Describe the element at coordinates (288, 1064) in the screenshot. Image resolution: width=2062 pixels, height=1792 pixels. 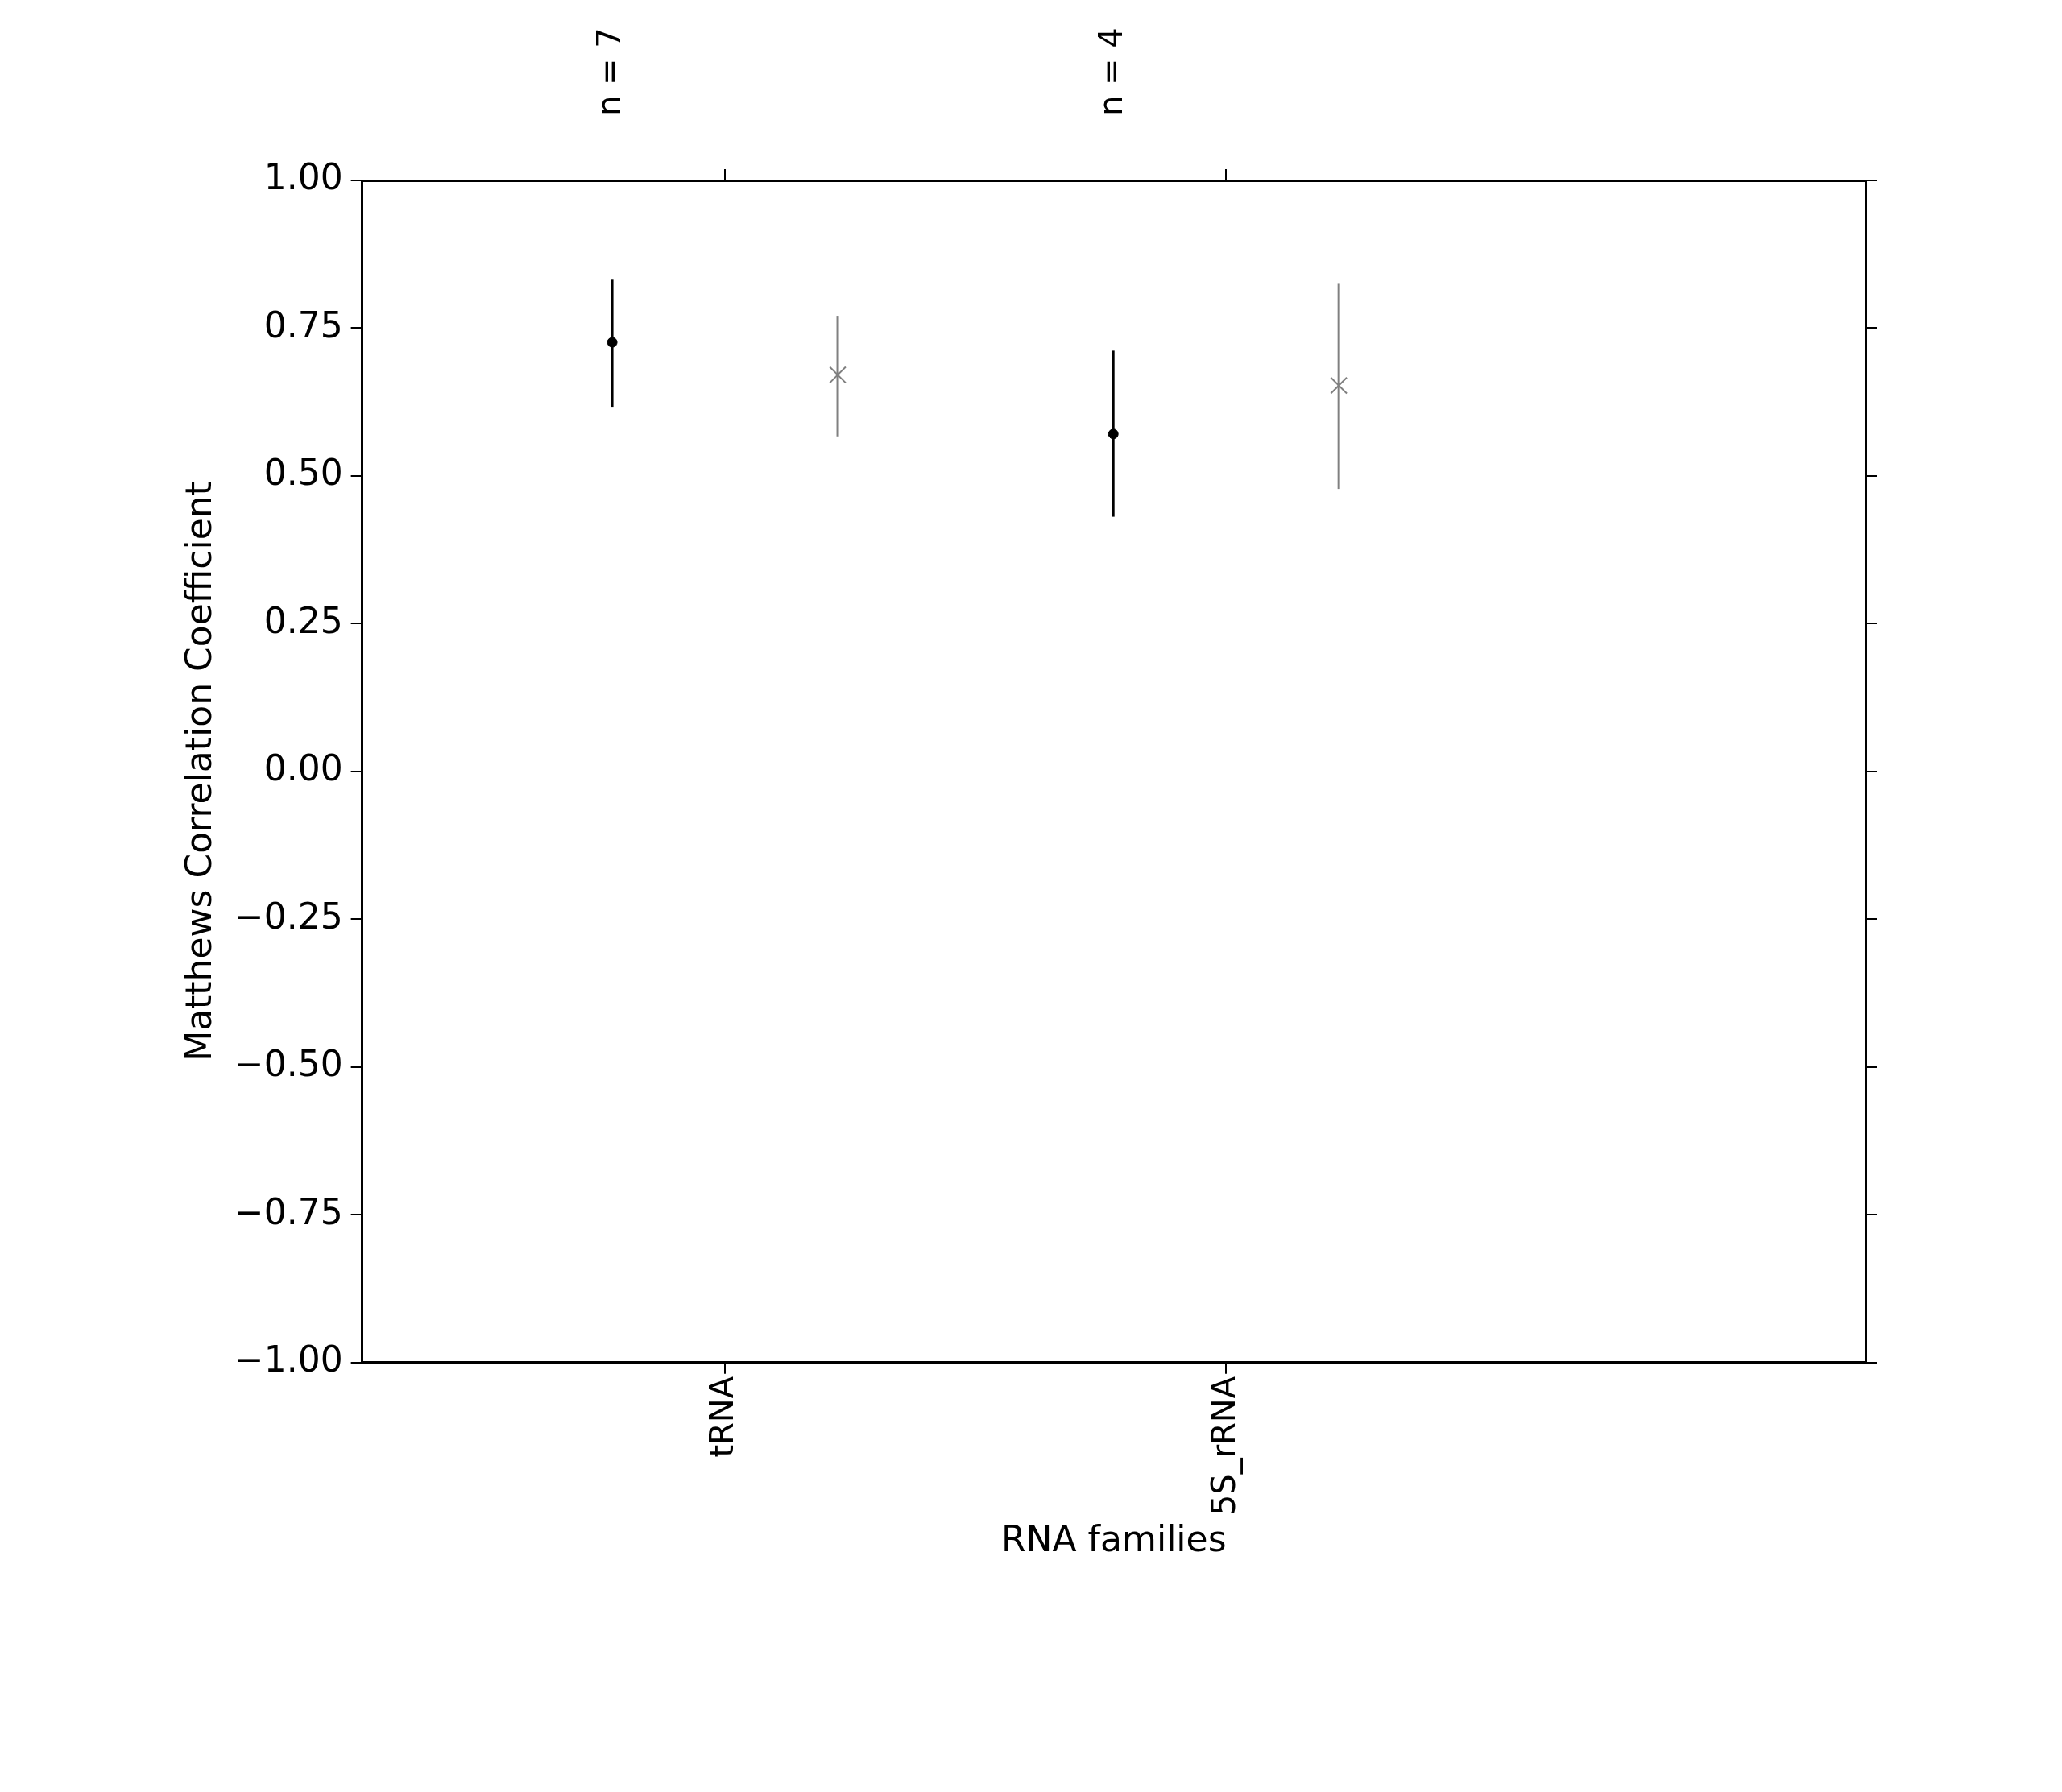
I see `y-tick-label: −0.50` at that location.